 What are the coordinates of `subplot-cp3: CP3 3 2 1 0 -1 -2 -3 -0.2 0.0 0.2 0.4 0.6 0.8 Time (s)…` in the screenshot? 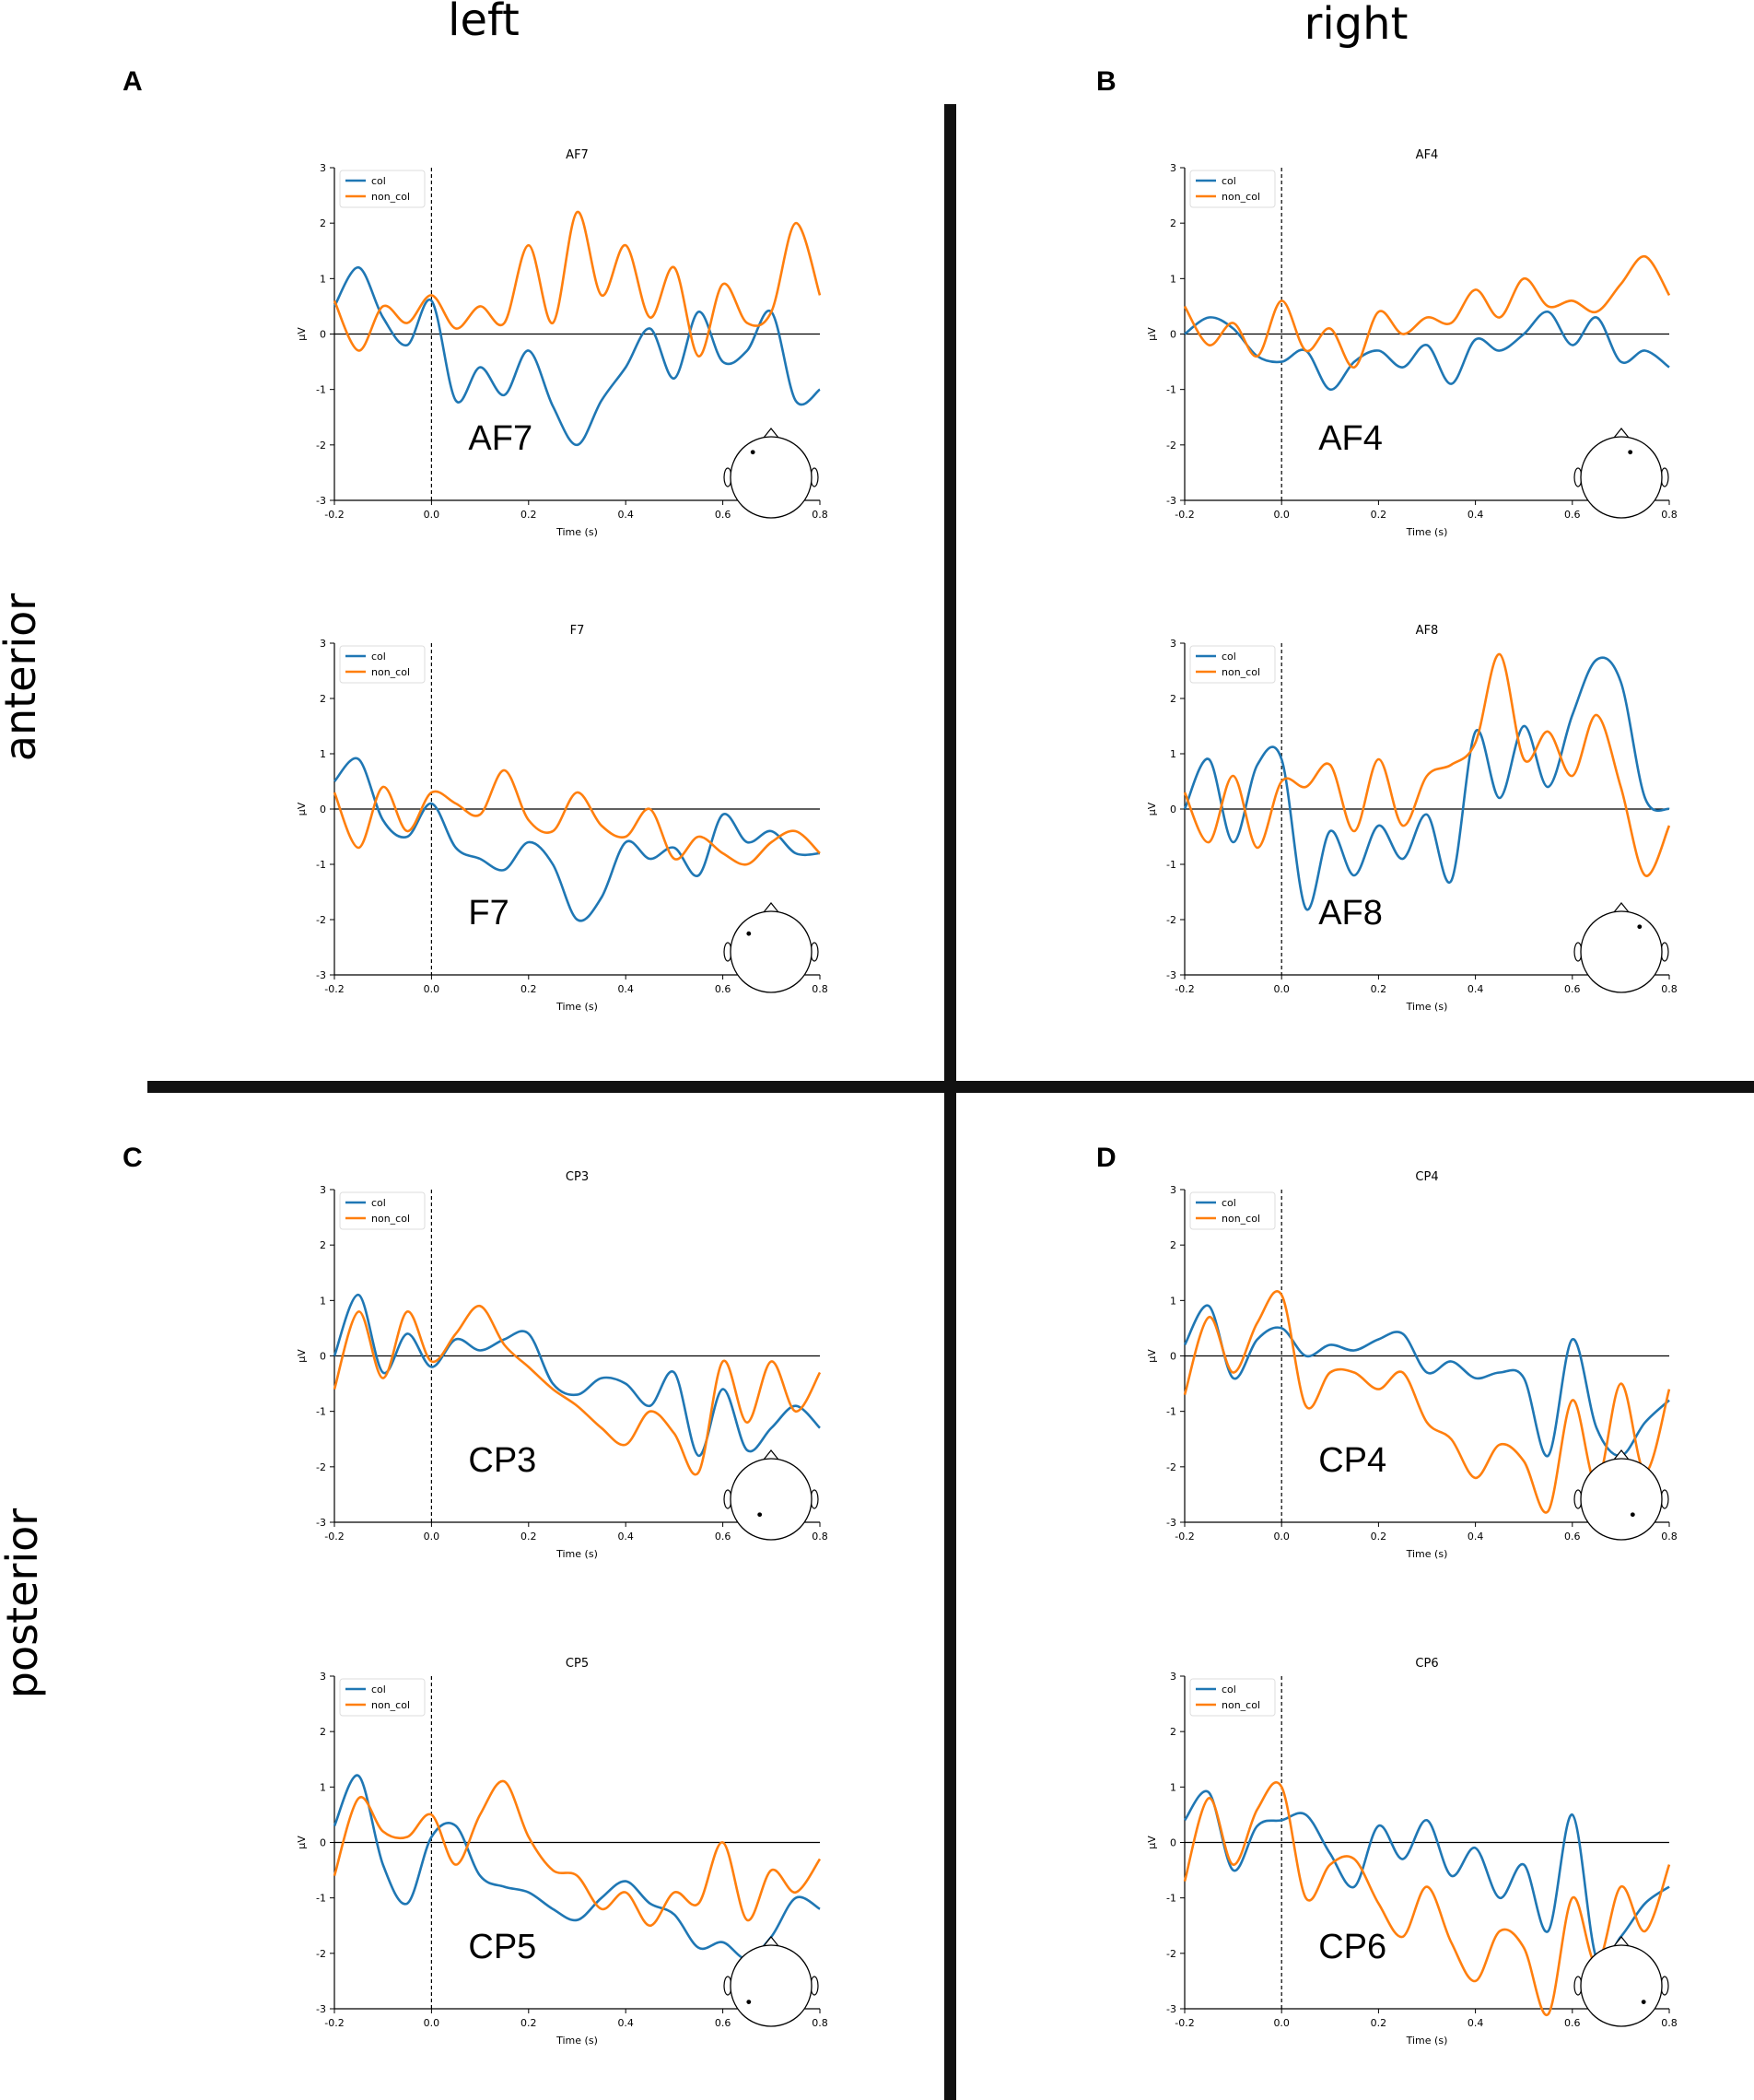 It's located at (562, 1365).